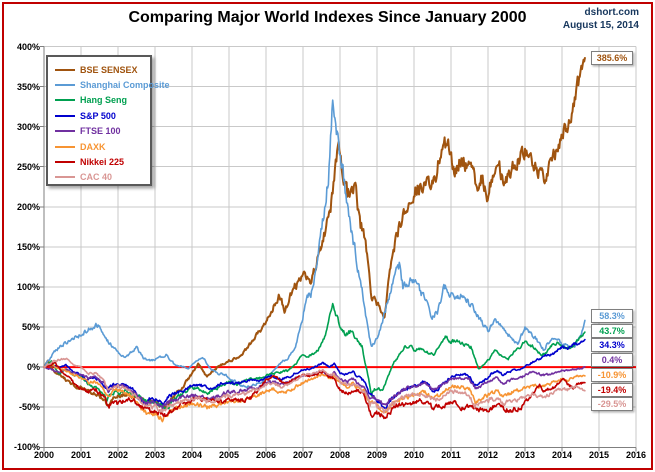 This screenshot has width=655, height=472. I want to click on x-tick-label: 2007, so click(303, 455).